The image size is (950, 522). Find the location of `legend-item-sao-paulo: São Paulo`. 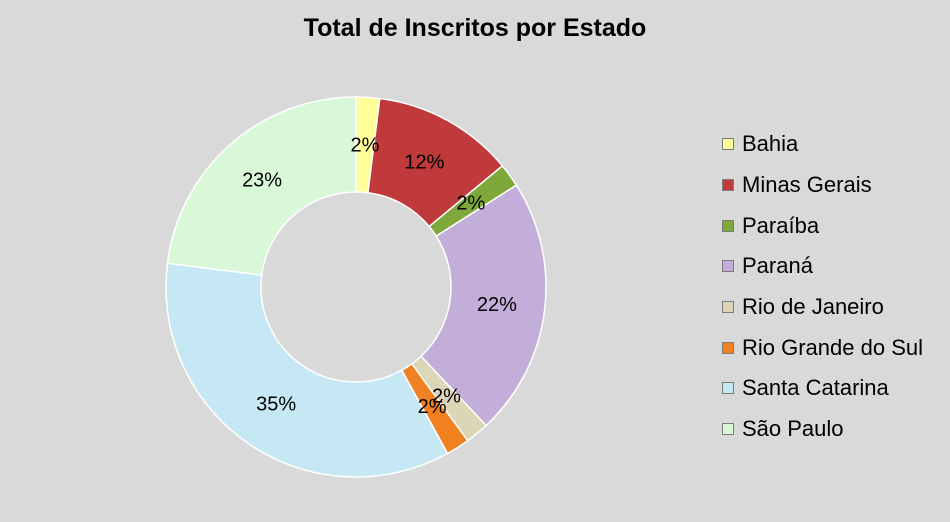

legend-item-sao-paulo: São Paulo is located at coordinates (822, 429).